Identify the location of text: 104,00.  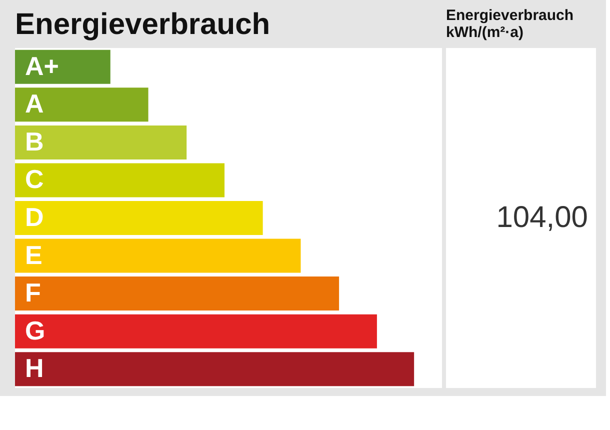
(542, 217).